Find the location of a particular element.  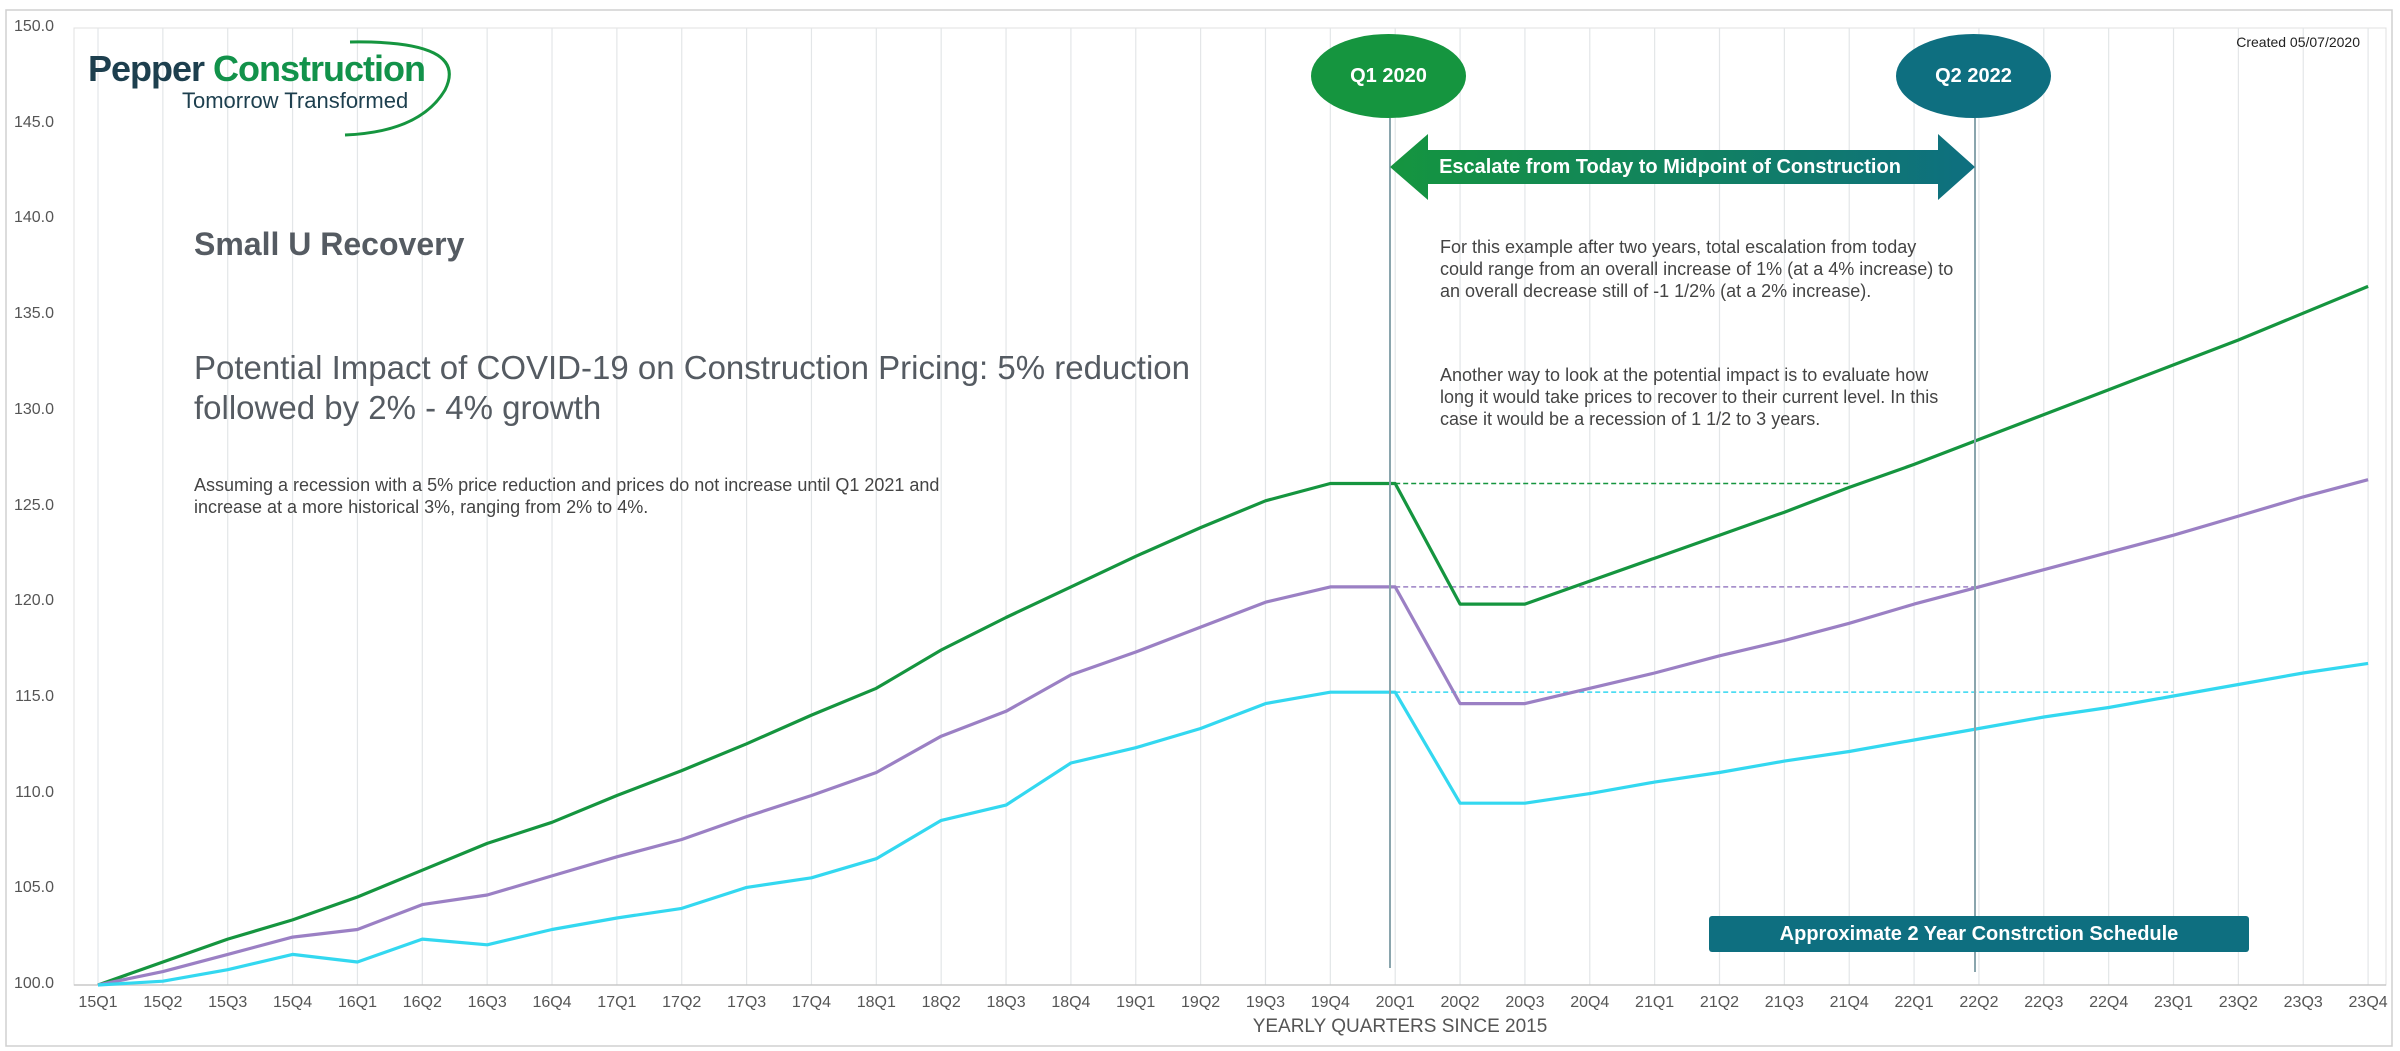

y-tick-label: 145.0 is located at coordinates (33, 122).